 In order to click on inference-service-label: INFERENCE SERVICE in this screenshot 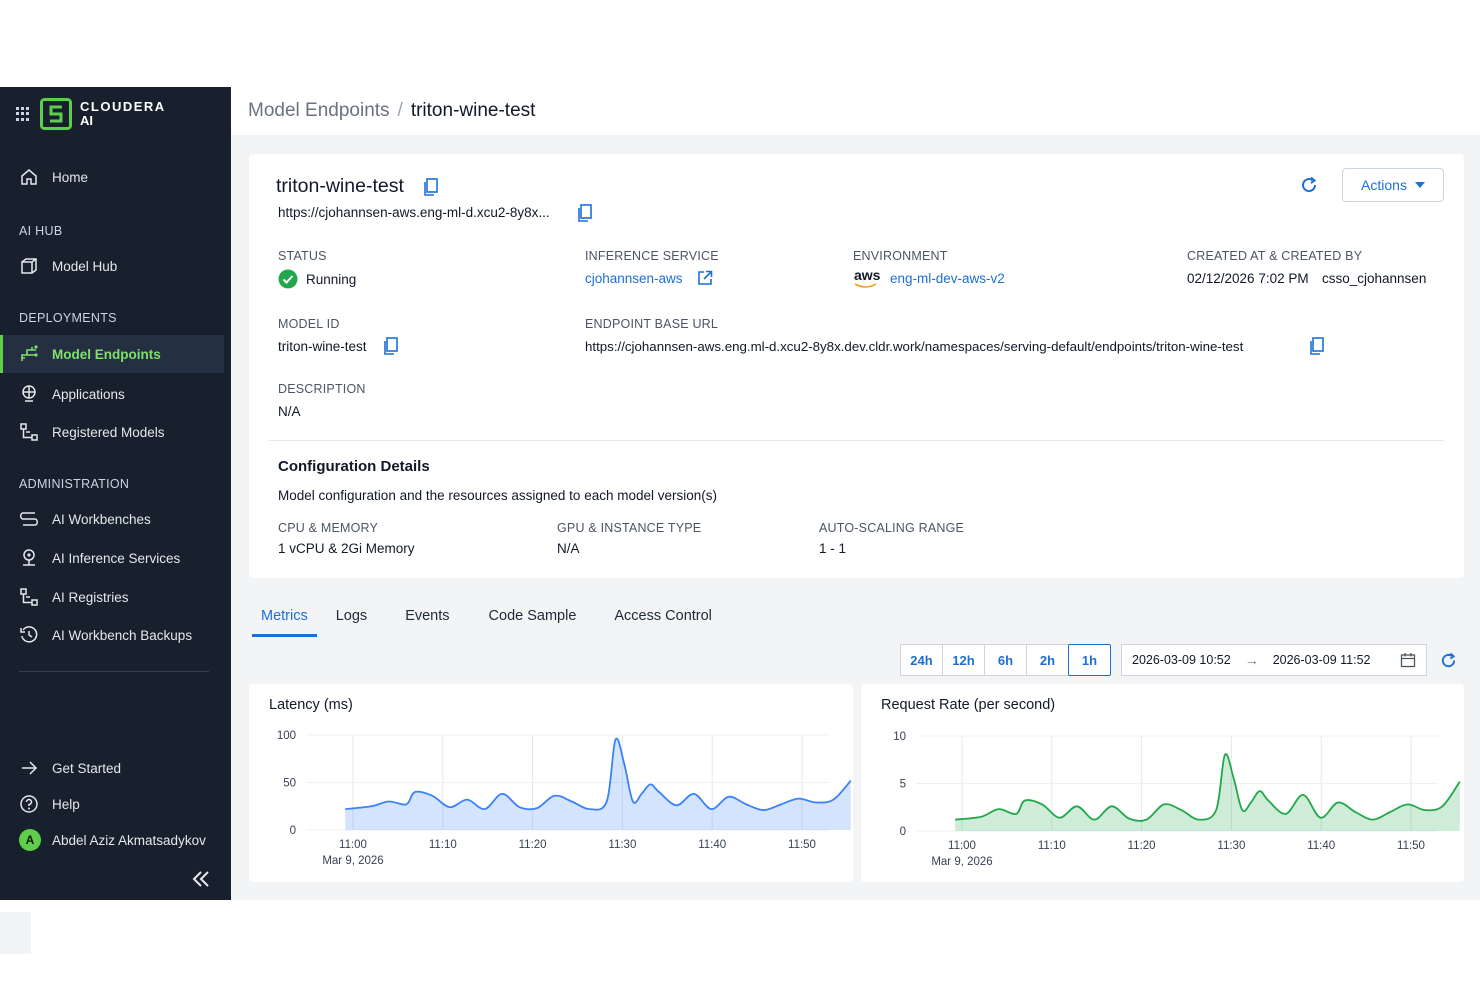, I will do `click(652, 256)`.